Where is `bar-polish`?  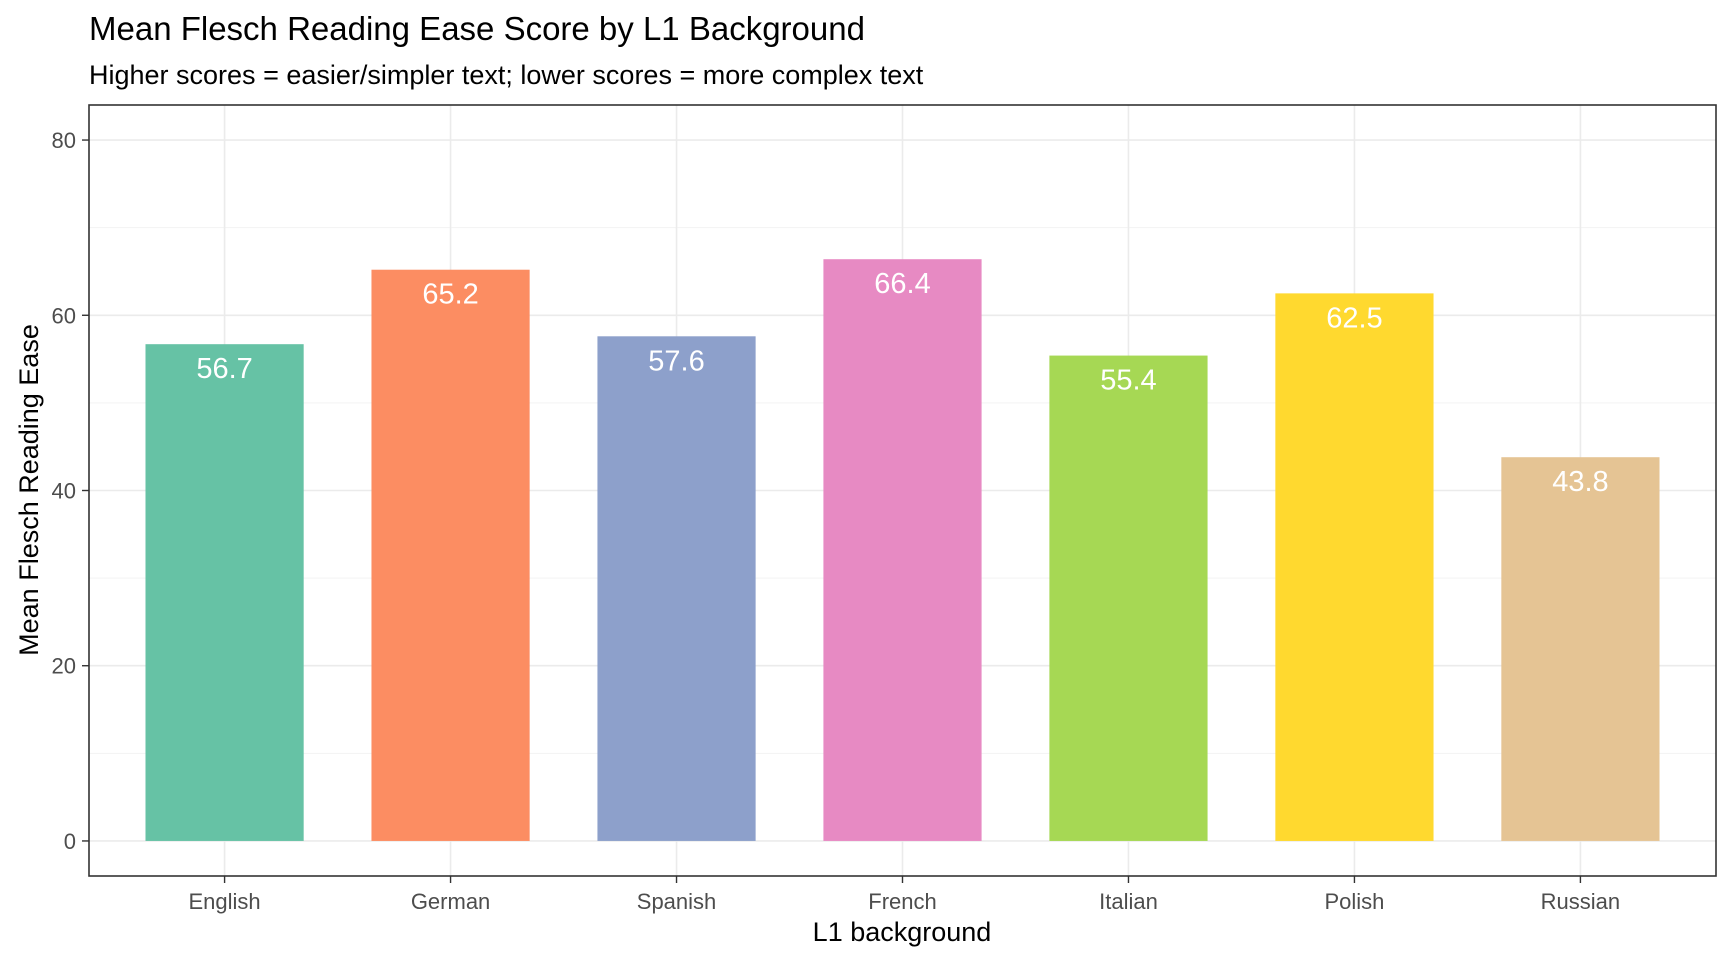
bar-polish is located at coordinates (1354, 567).